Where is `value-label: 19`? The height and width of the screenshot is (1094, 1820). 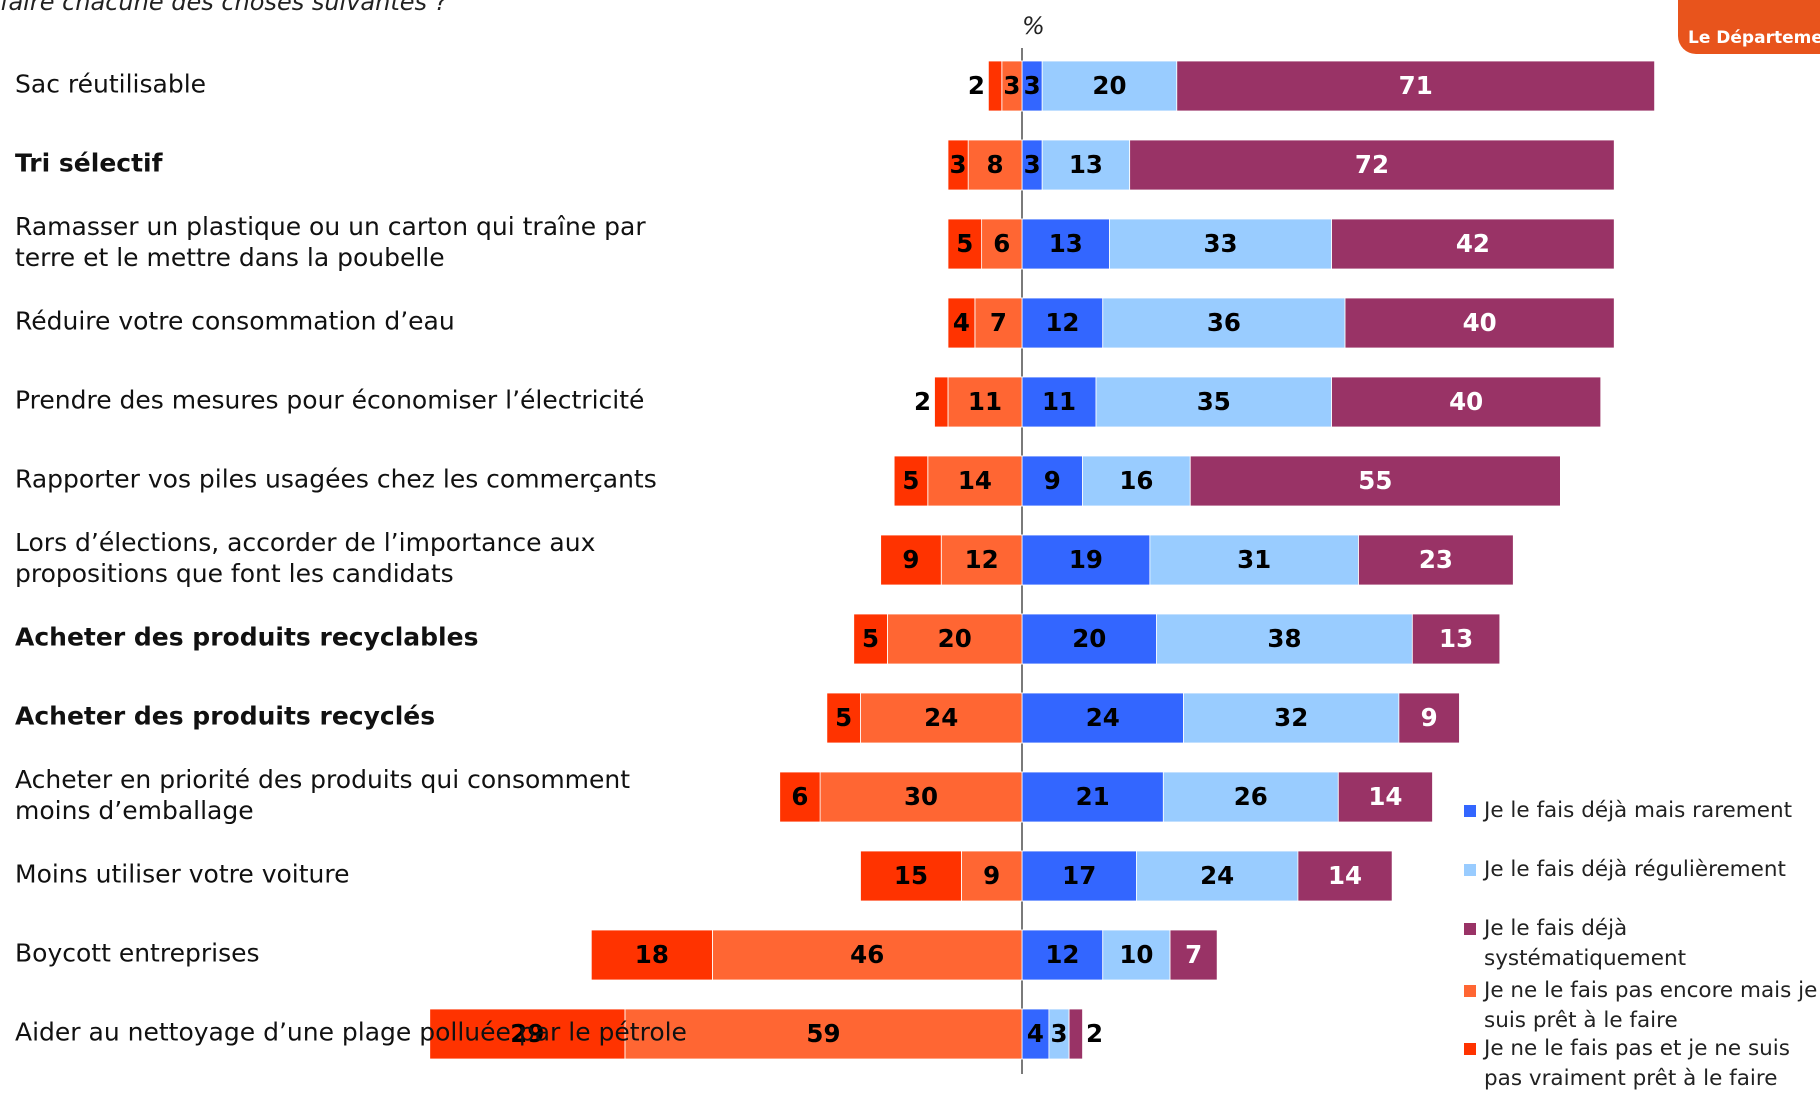 value-label: 19 is located at coordinates (1086, 559).